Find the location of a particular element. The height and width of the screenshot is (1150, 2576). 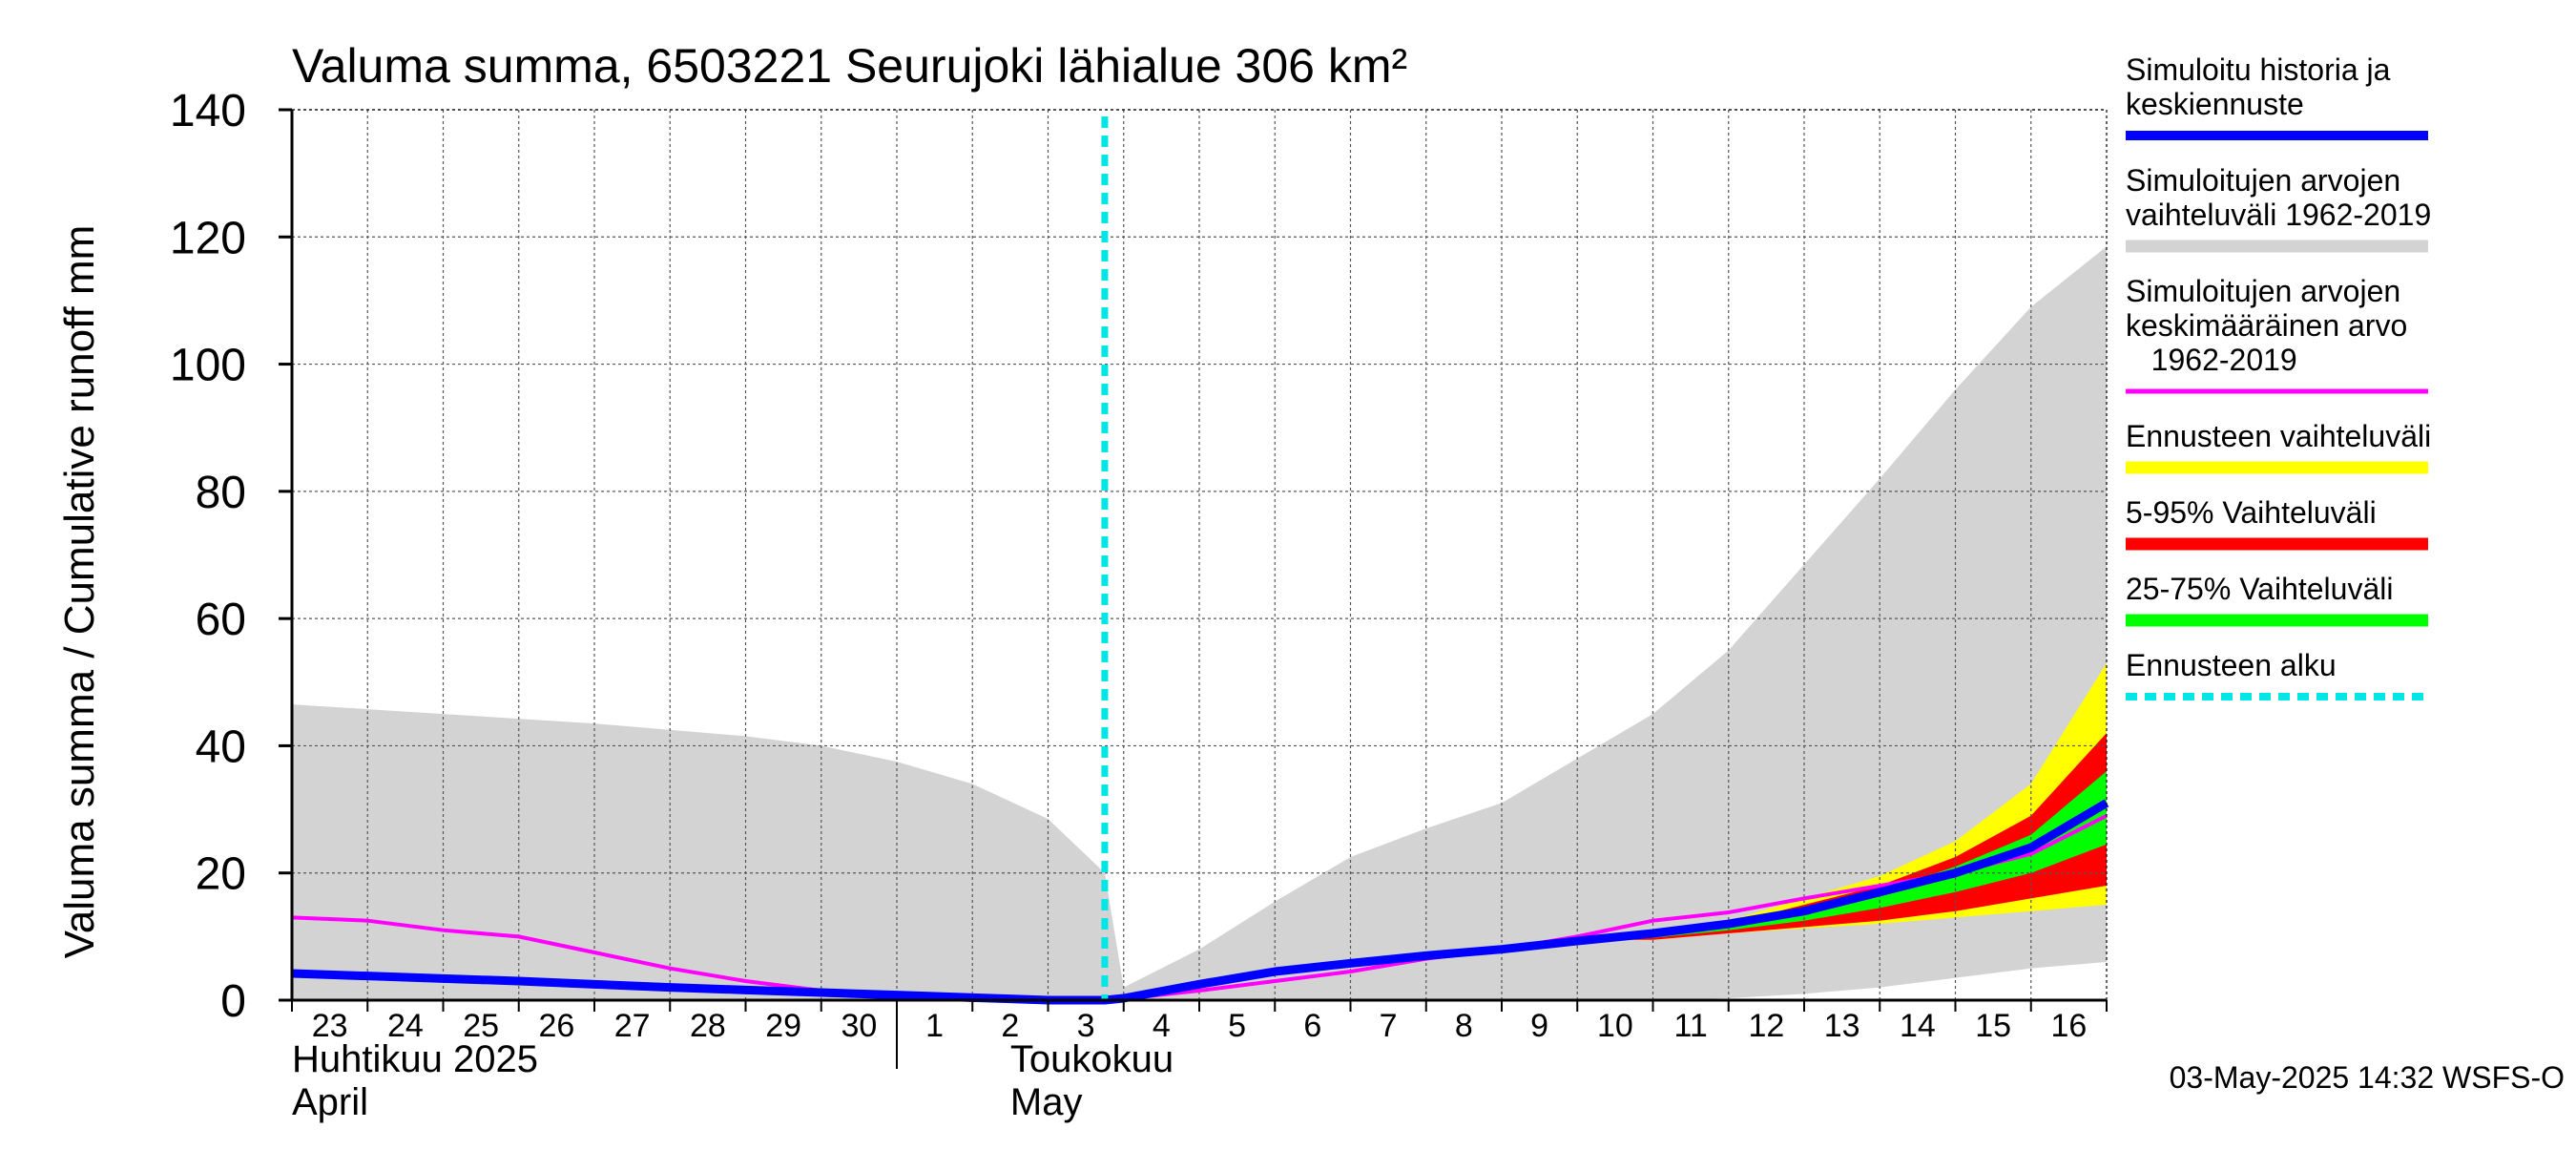

x-tick-label: 13 is located at coordinates (1842, 1026).